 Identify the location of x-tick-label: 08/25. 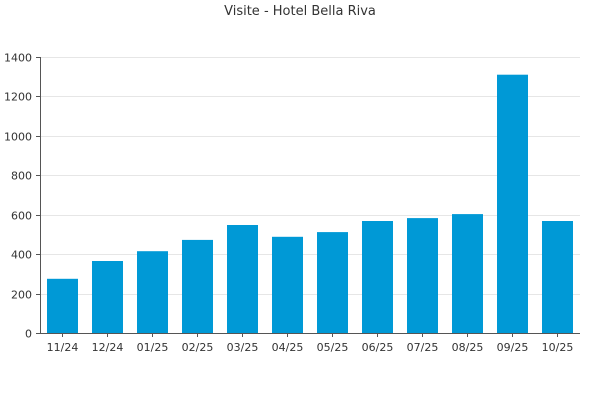
(468, 347).